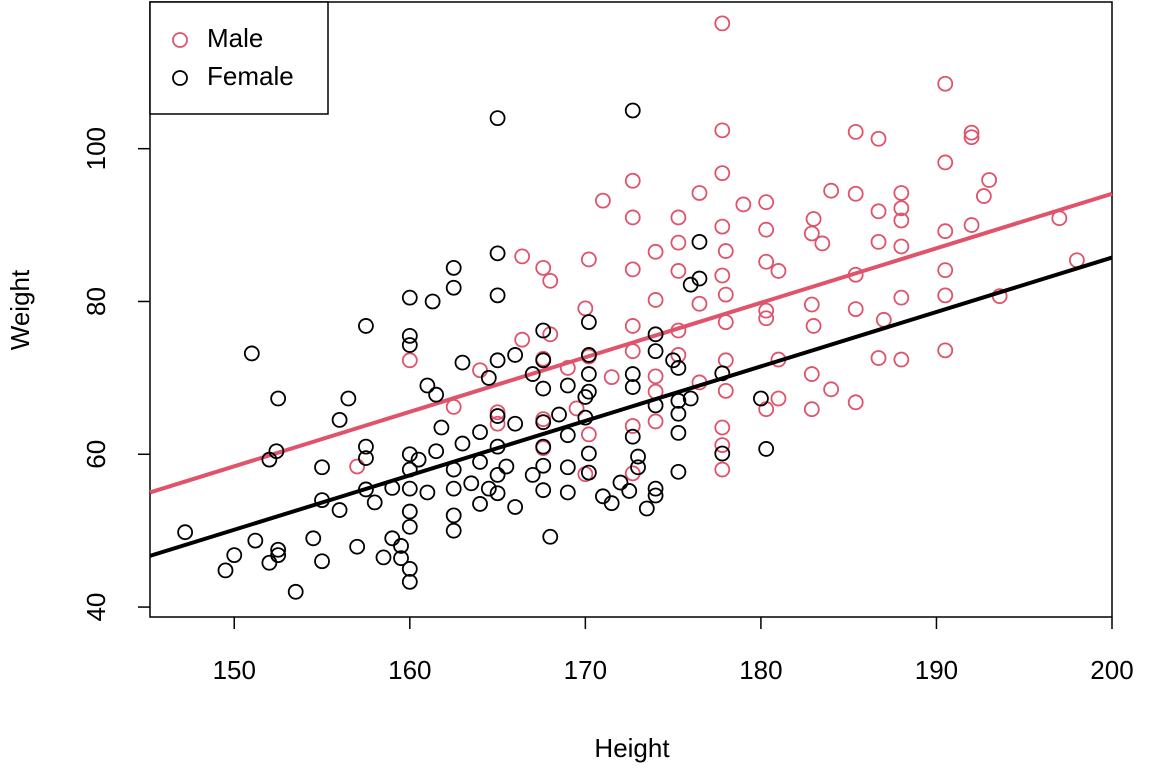  I want to click on y-tick-label: 60, so click(96, 454).